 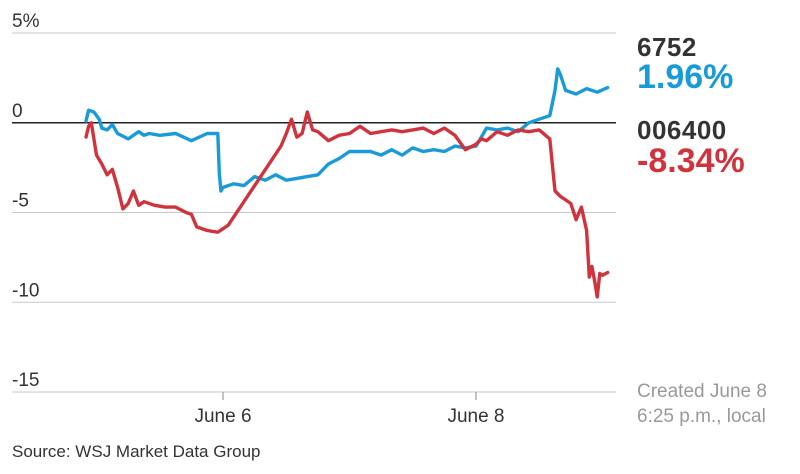 I want to click on x-tick-label: June 6, so click(x=222, y=416).